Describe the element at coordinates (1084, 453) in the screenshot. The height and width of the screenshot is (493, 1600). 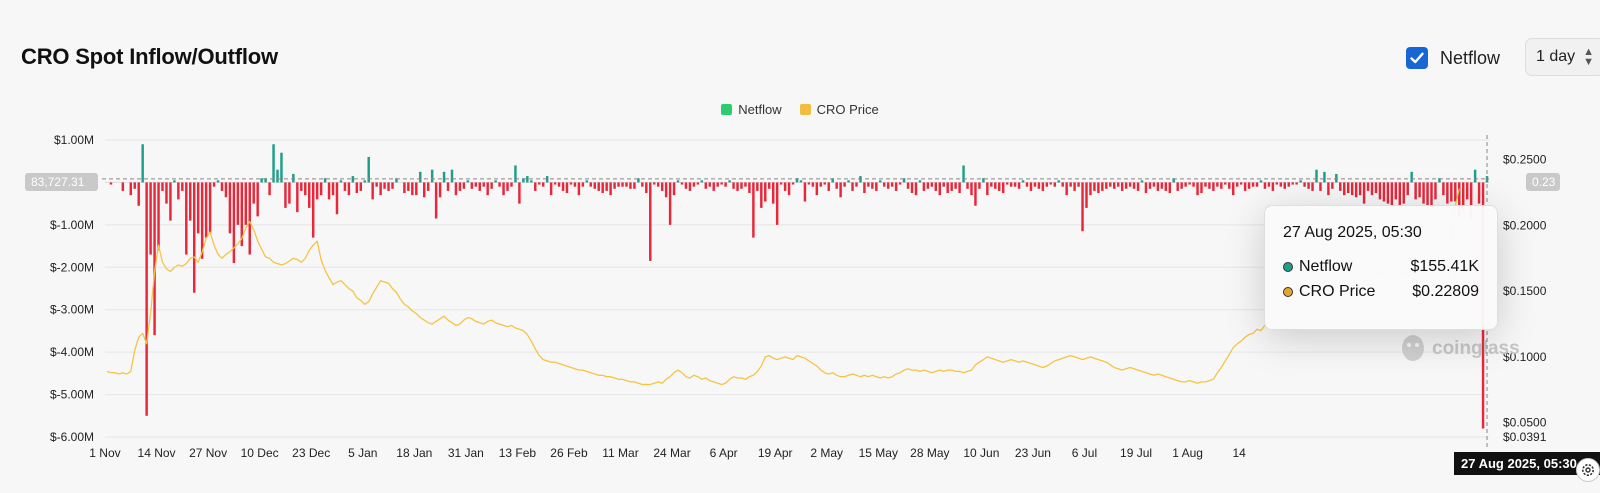
I see `x-tick-label: 6 Jul` at that location.